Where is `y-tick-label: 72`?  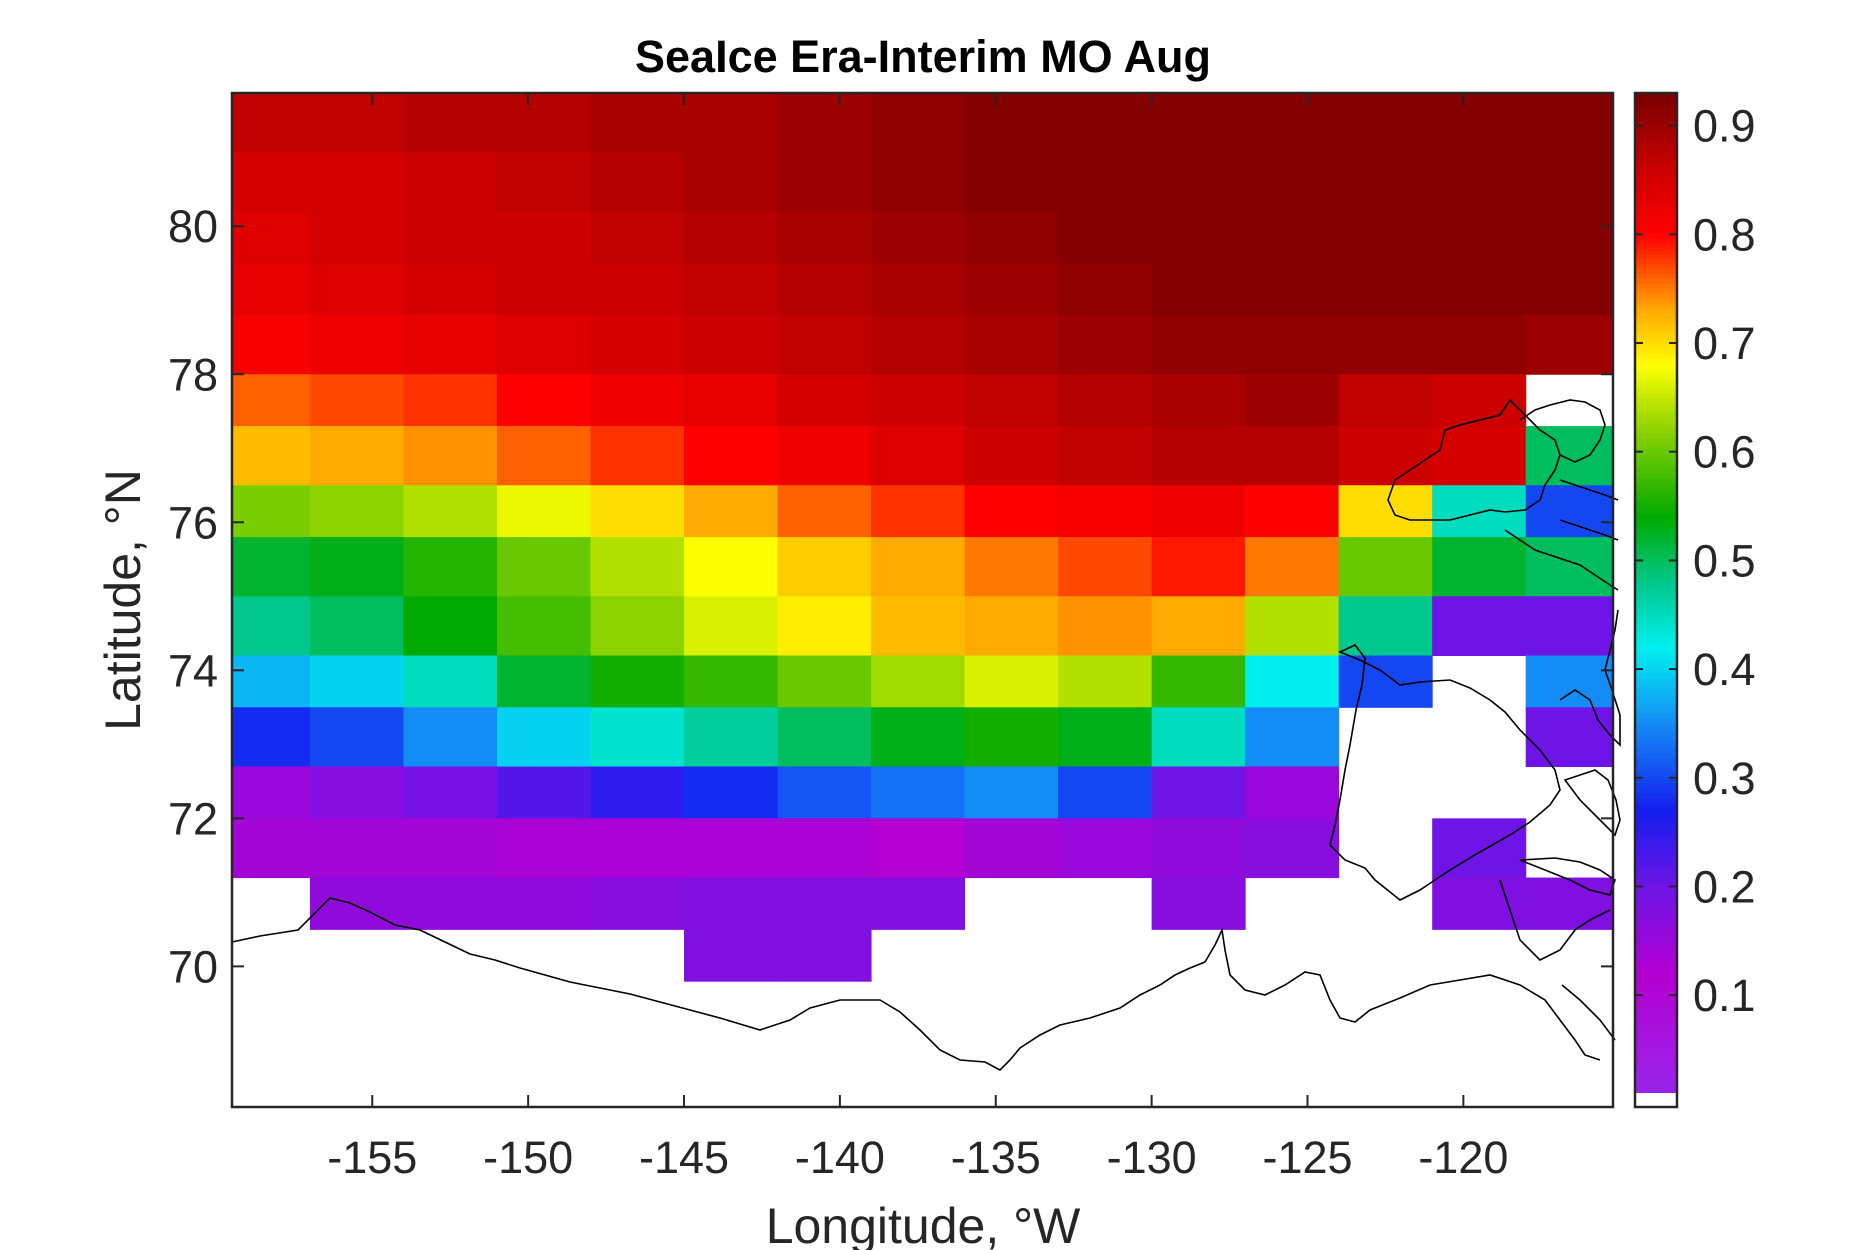 y-tick-label: 72 is located at coordinates (193, 818).